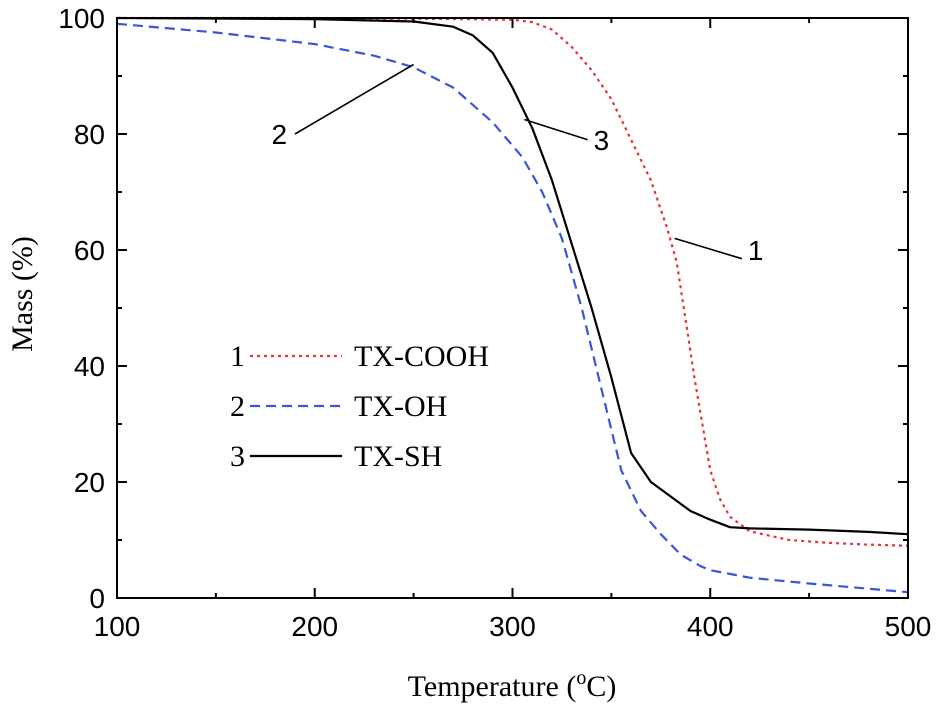 This screenshot has height=706, width=942. Describe the element at coordinates (81, 18) in the screenshot. I see `y-tick-label: 100` at that location.